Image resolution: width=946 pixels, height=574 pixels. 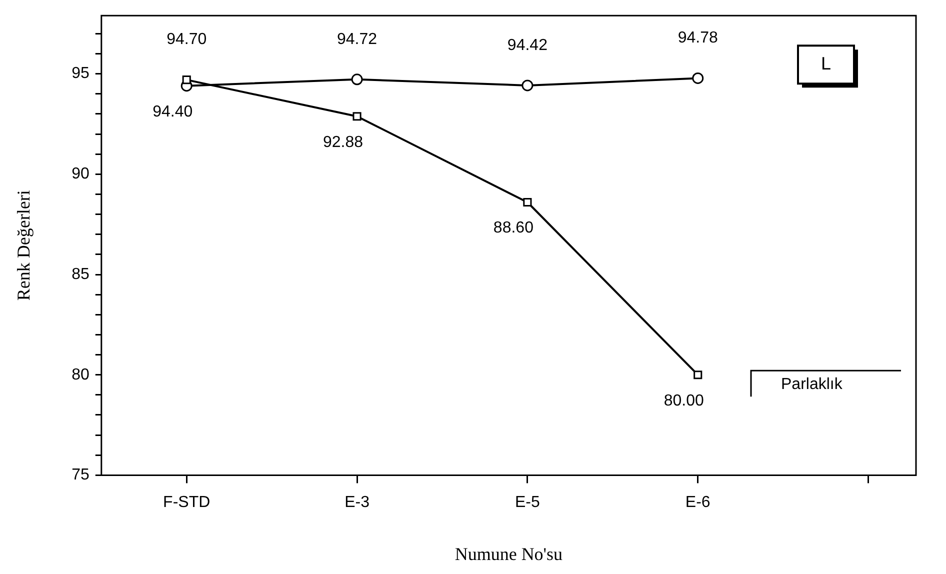 I want to click on data-label: 80.00, so click(x=684, y=401).